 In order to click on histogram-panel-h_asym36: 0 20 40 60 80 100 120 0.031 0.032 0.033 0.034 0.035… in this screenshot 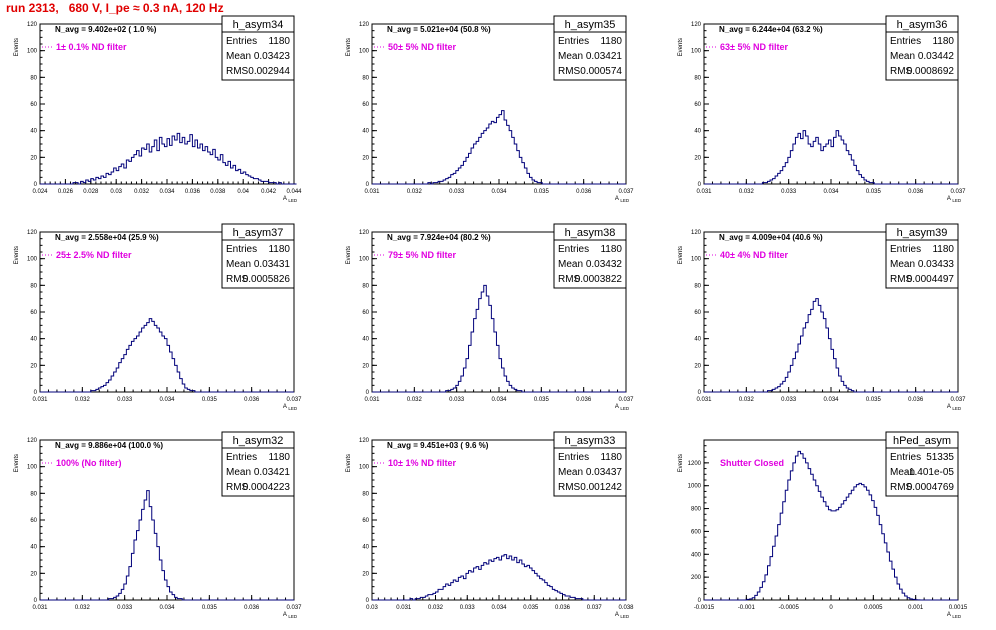, I will do `click(827, 114)`.